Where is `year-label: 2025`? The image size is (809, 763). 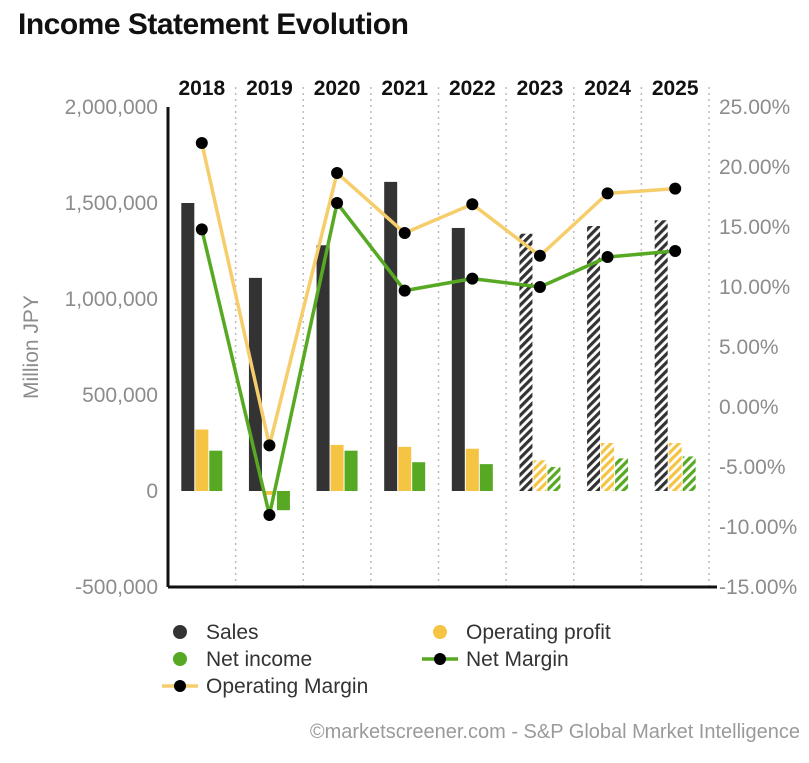
year-label: 2025 is located at coordinates (675, 88).